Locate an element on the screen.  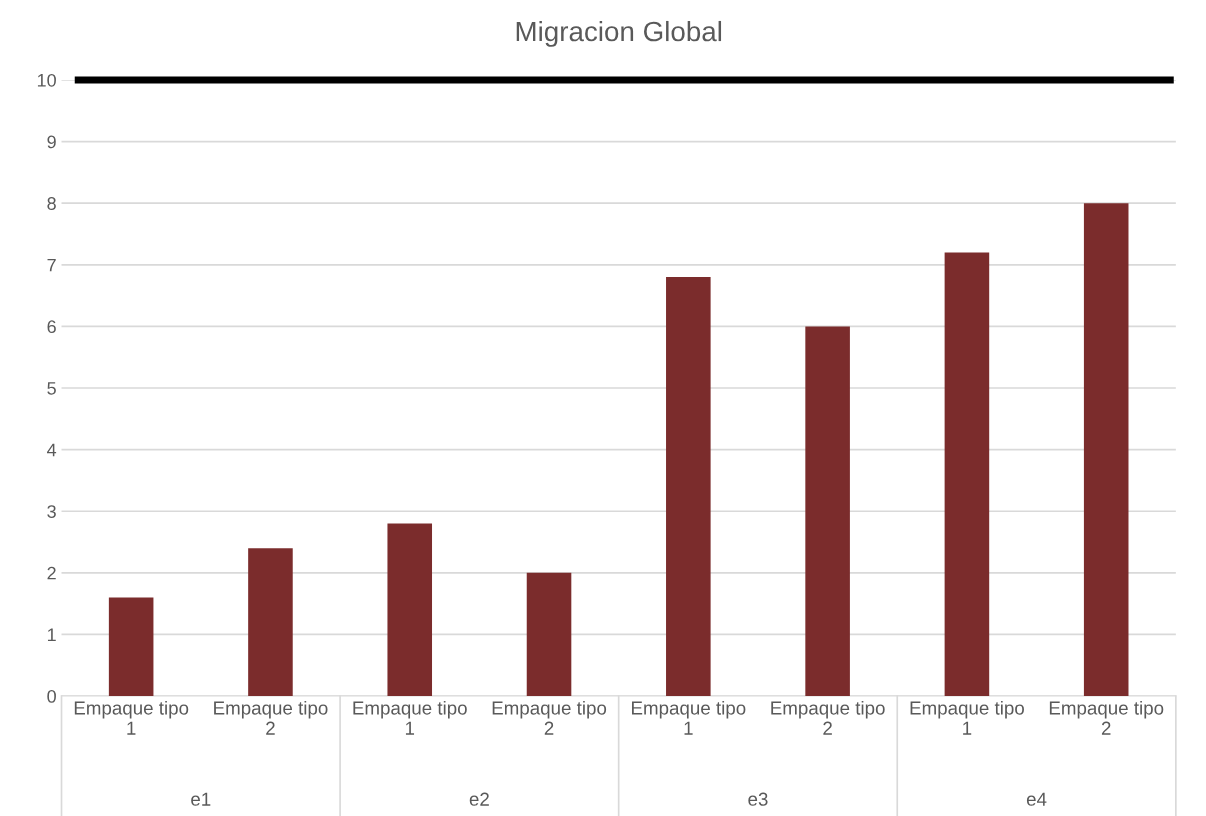
y-tick-label: 9 is located at coordinates (51, 142).